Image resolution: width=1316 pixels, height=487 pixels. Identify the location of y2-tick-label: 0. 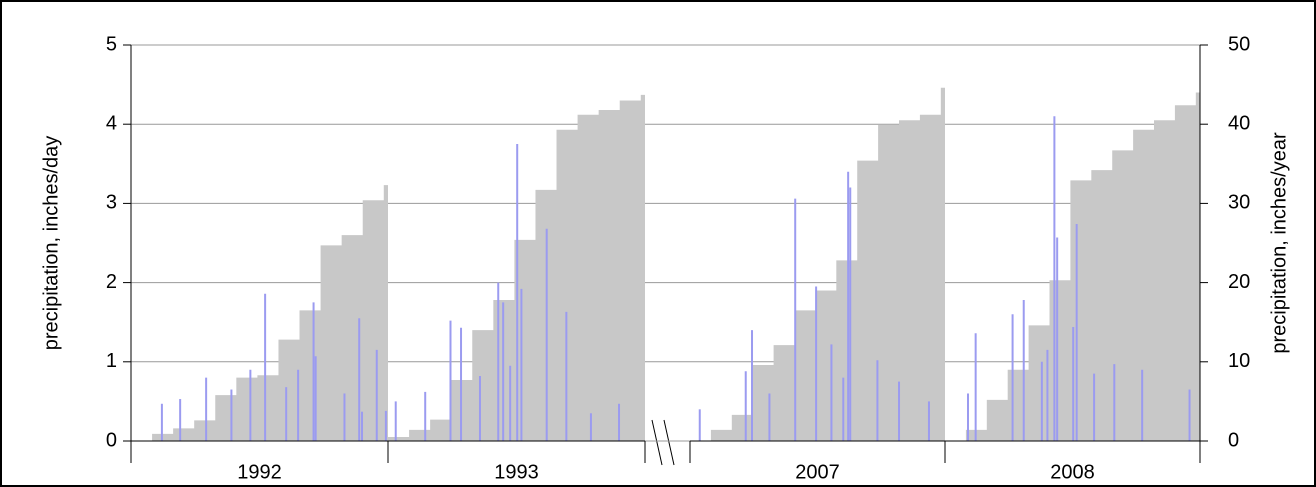
(1233, 440).